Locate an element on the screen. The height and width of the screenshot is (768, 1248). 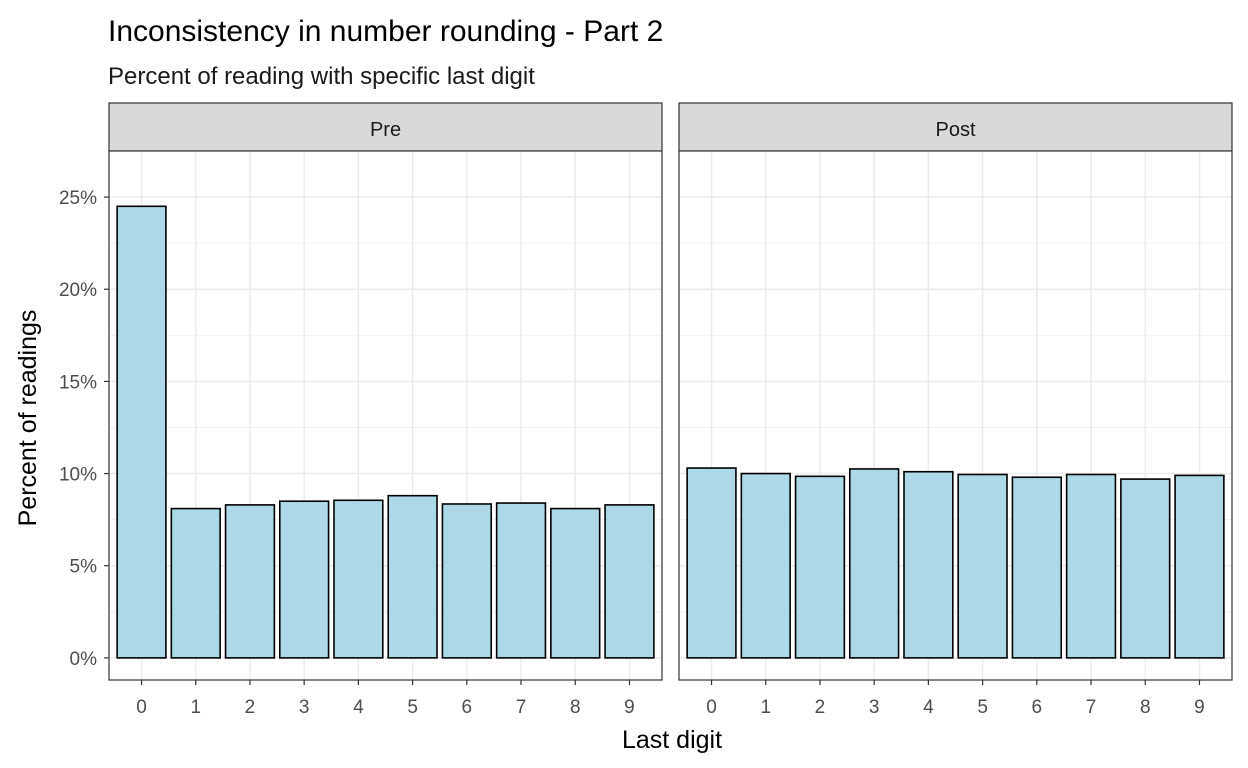
y-tick-label: 15% is located at coordinates (78, 382).